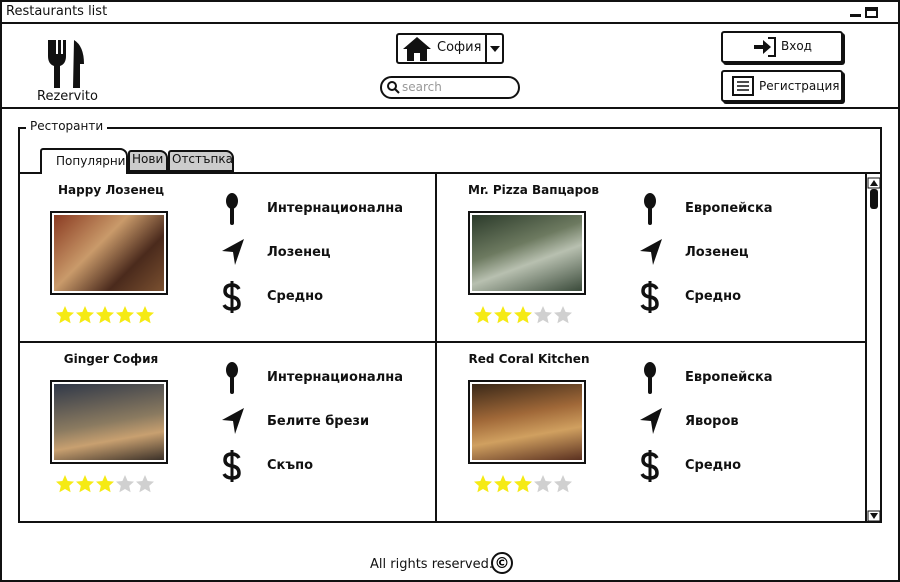  What do you see at coordinates (431, 564) in the screenshot?
I see `footer-text: All rights reserved.` at bounding box center [431, 564].